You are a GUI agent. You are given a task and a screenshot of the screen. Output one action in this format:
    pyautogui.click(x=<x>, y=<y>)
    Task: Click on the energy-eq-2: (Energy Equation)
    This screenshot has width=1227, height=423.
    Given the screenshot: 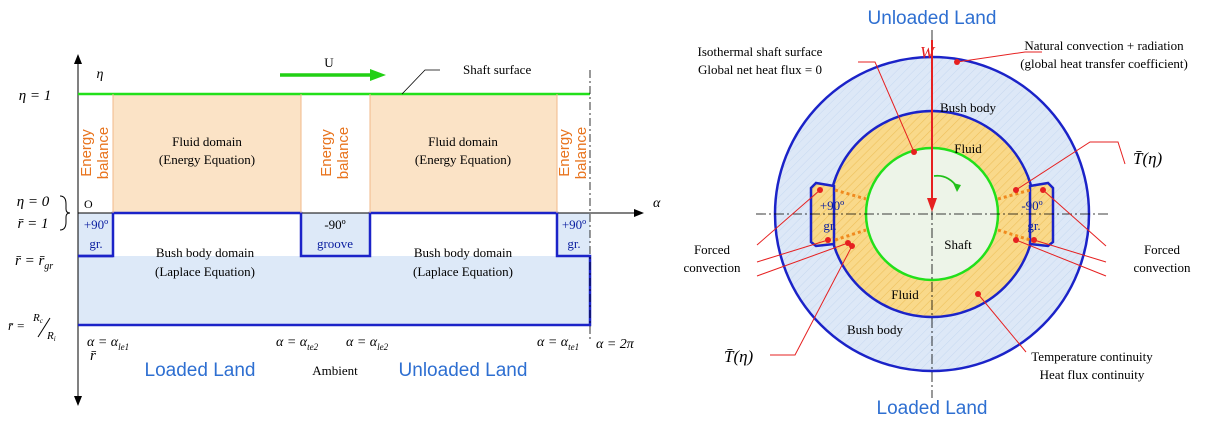 What is the action you would take?
    pyautogui.click(x=463, y=159)
    